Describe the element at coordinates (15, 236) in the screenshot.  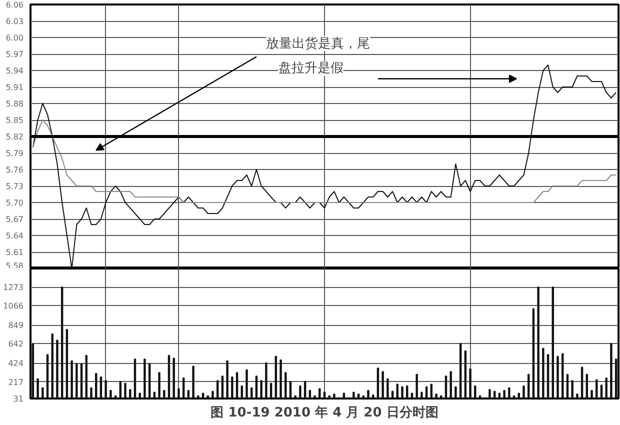
I see `y-tick-label: 5.64` at that location.